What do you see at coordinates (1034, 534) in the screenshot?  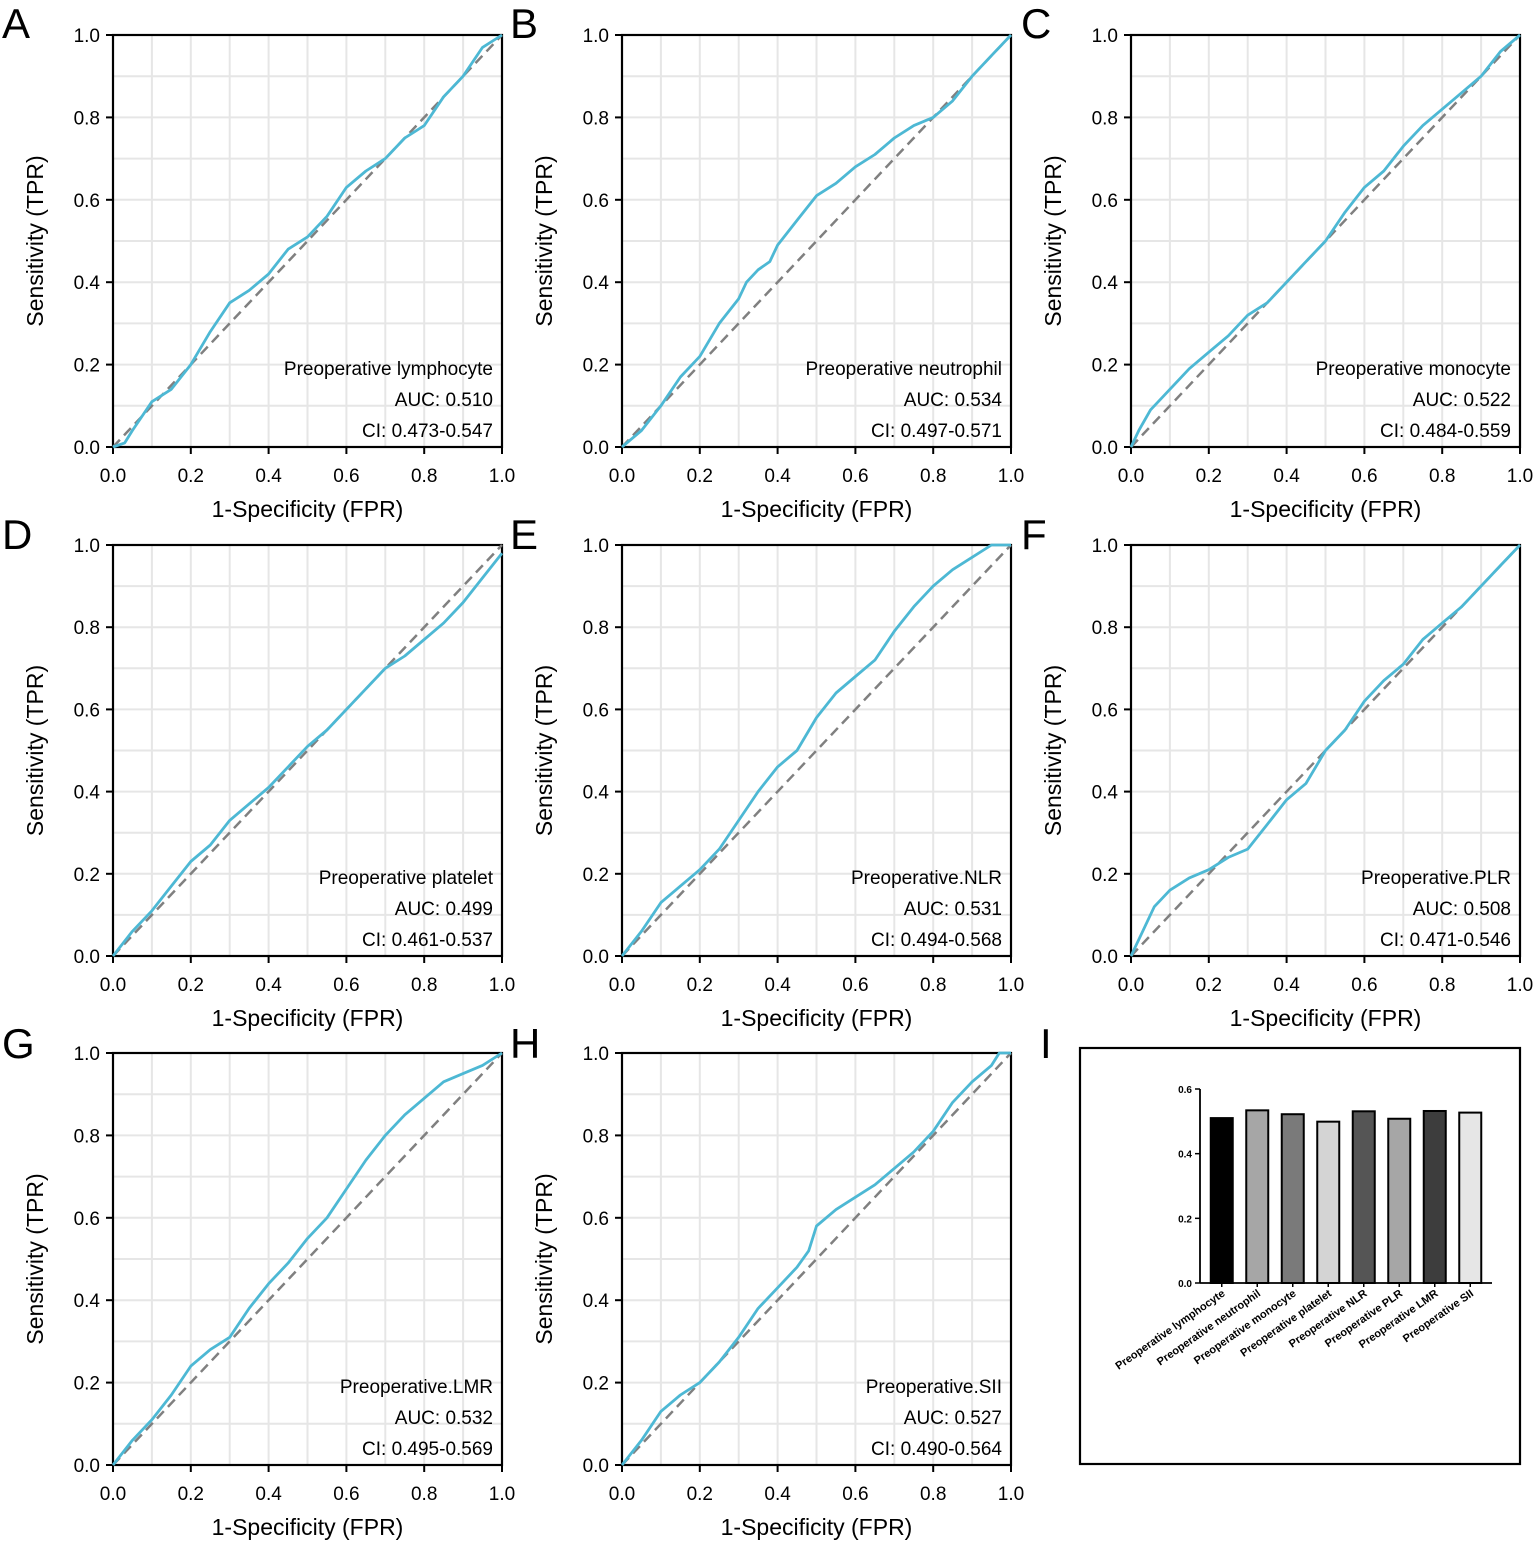 I see `panel-letter-f: F` at bounding box center [1034, 534].